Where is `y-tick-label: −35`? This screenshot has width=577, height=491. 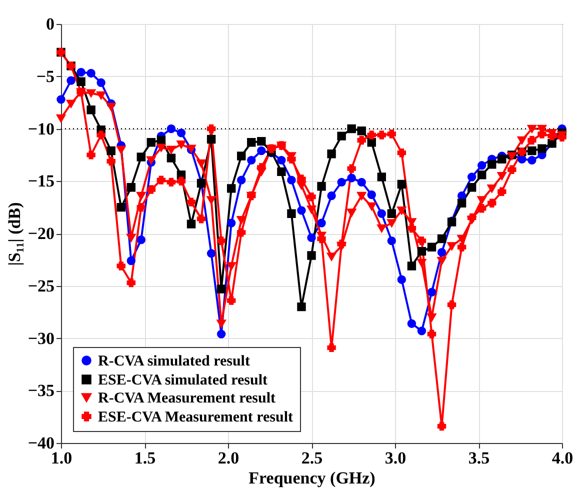 y-tick-label: −35 is located at coordinates (41, 390).